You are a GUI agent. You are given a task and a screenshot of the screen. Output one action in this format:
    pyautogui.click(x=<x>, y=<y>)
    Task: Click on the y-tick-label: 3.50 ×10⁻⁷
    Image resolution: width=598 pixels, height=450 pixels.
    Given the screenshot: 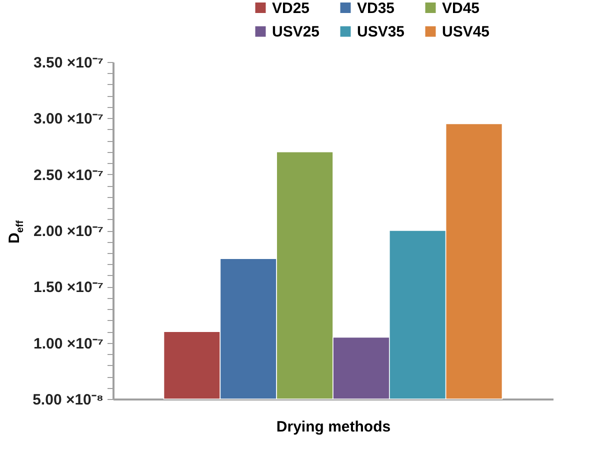 What is the action you would take?
    pyautogui.click(x=69, y=63)
    